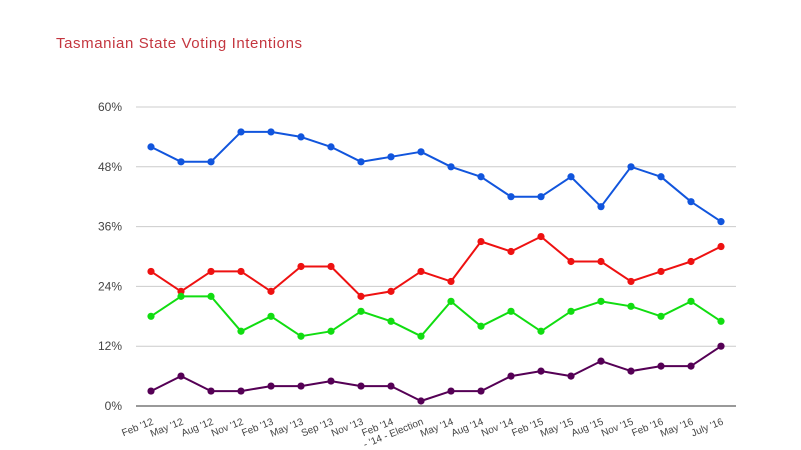 The height and width of the screenshot is (450, 801). Describe the element at coordinates (179, 43) in the screenshot. I see `chart-title: Tasmanian State Voting Intentions` at that location.